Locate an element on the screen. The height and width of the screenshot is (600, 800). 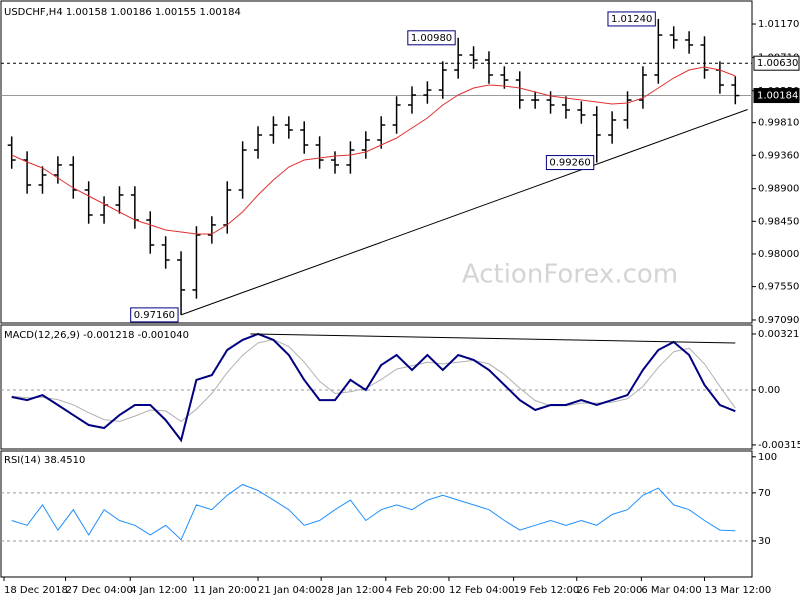
y-tick-label: 30 is located at coordinates (764, 541).